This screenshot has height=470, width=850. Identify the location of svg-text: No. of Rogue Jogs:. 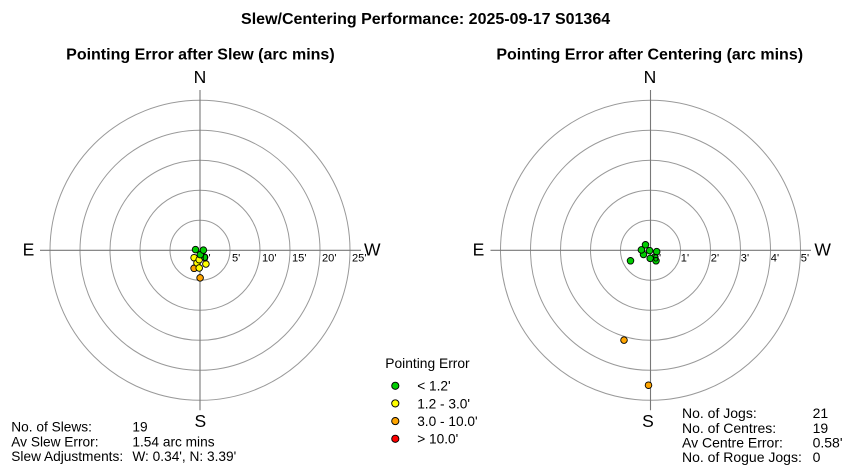
(742, 457).